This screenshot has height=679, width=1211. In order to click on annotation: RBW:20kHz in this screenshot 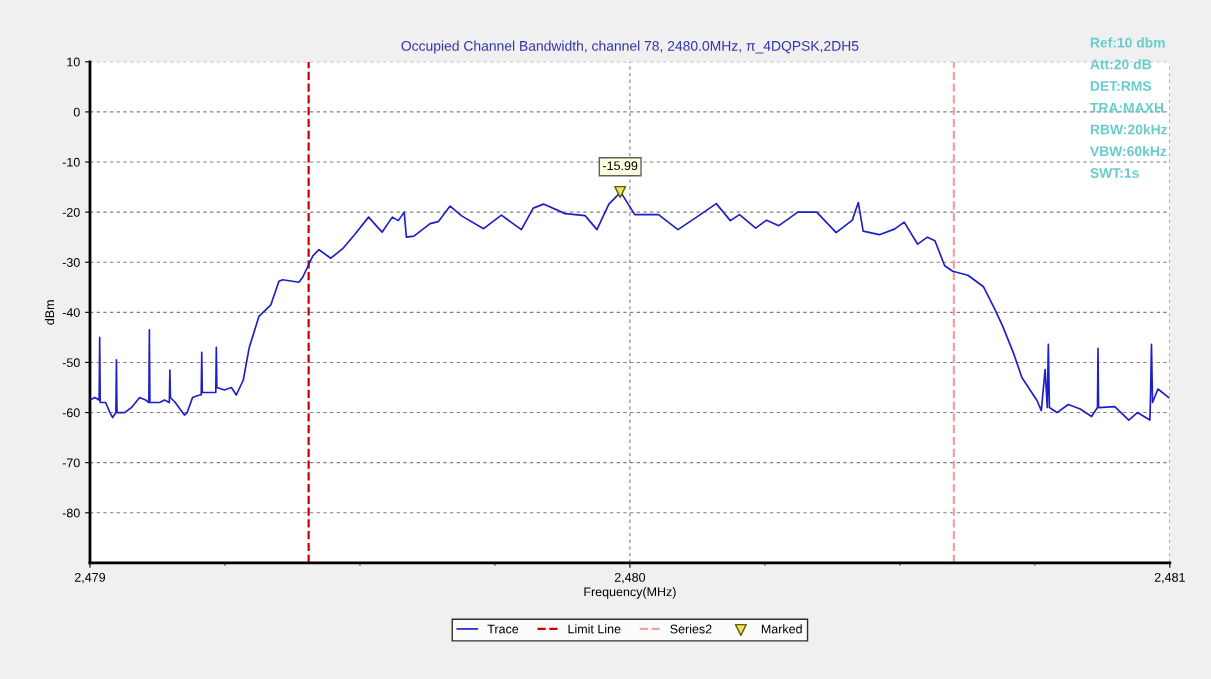, I will do `click(1129, 129)`.